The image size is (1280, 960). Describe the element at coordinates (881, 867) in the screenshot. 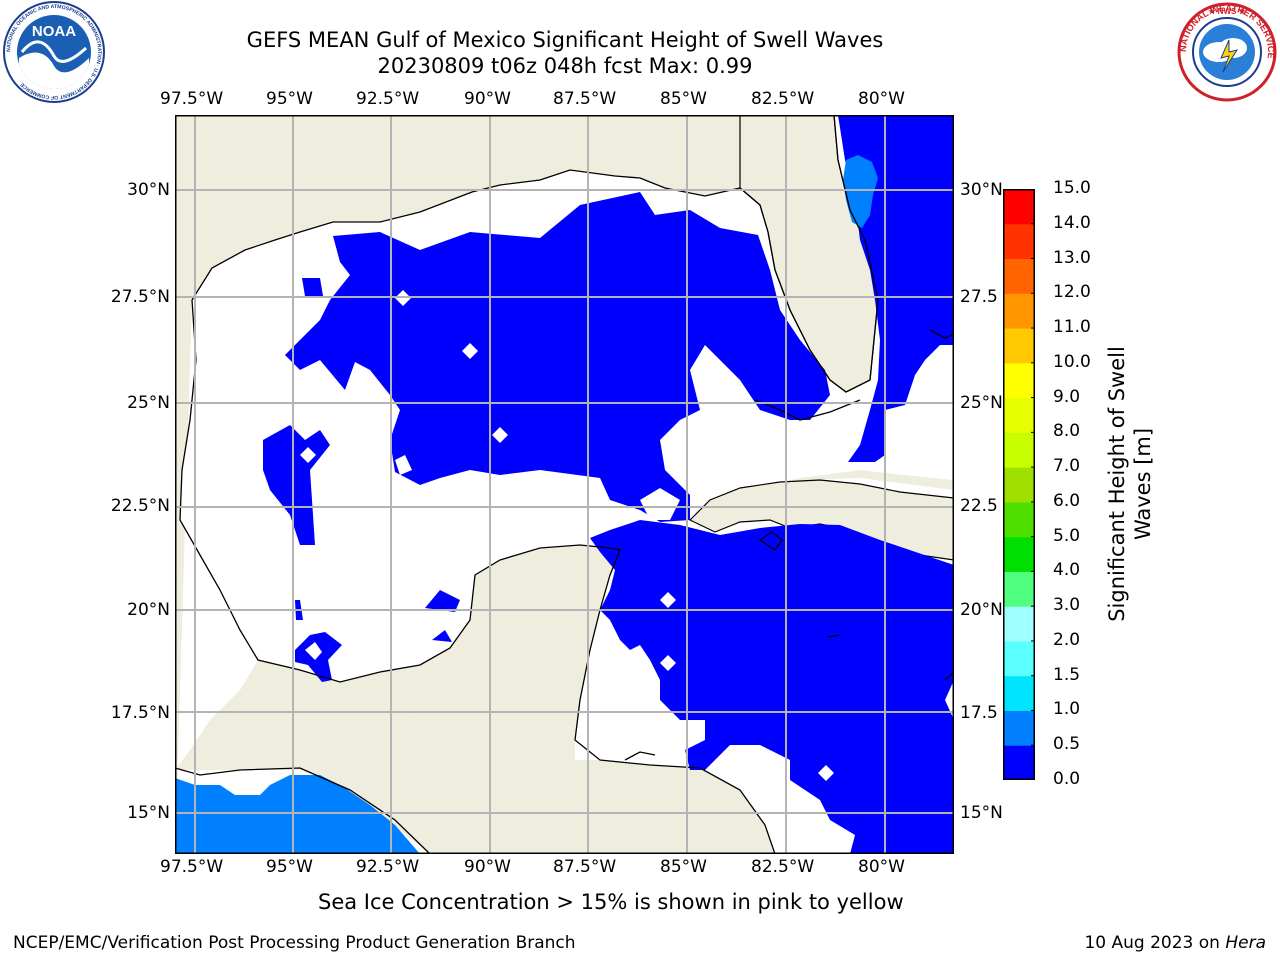

I see `lon-label-bottom: 80°W` at that location.